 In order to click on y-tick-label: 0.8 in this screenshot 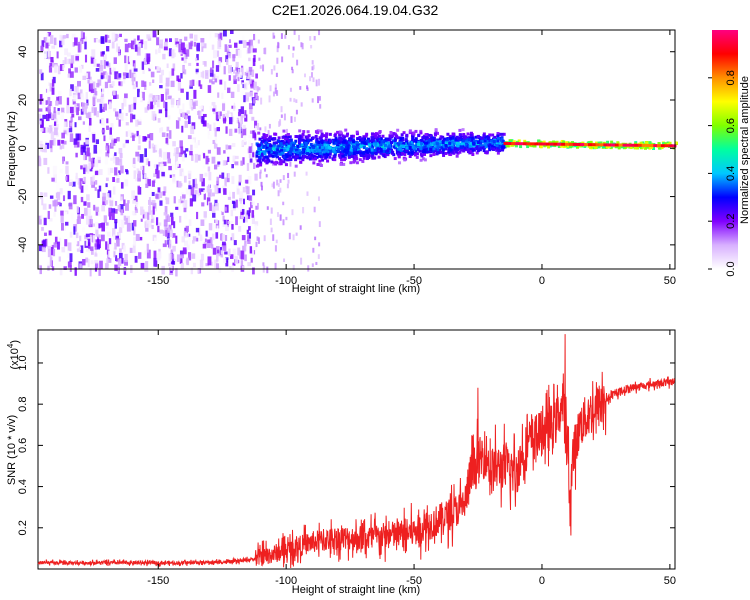, I will do `click(23, 404)`.